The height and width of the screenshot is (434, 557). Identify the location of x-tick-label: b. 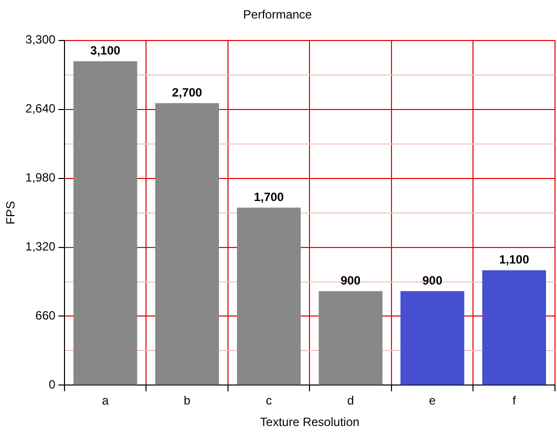
(187, 401).